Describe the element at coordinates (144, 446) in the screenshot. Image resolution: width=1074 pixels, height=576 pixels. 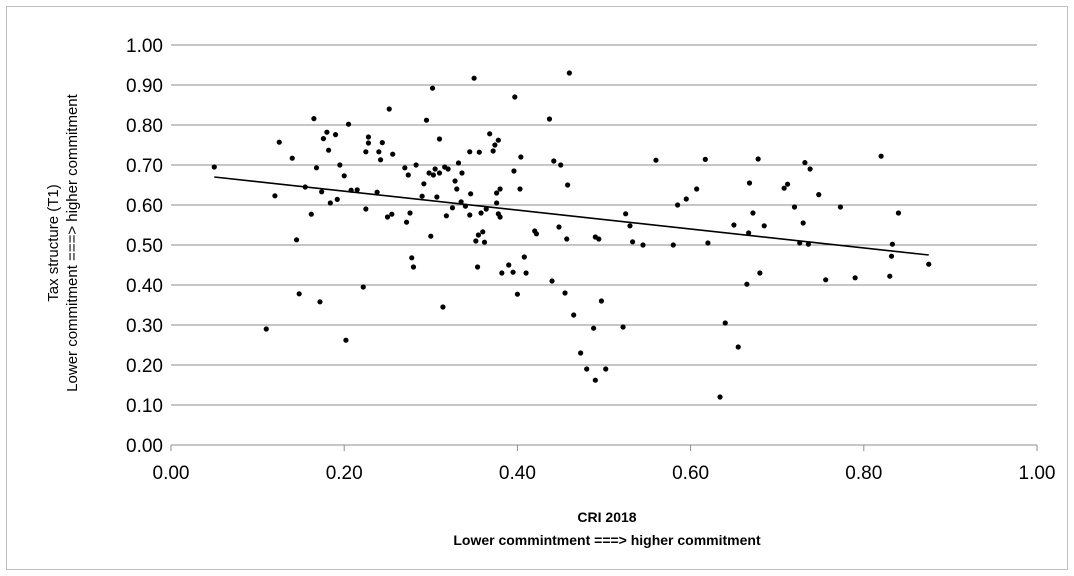
I see `y-tick-label: 0.00` at that location.